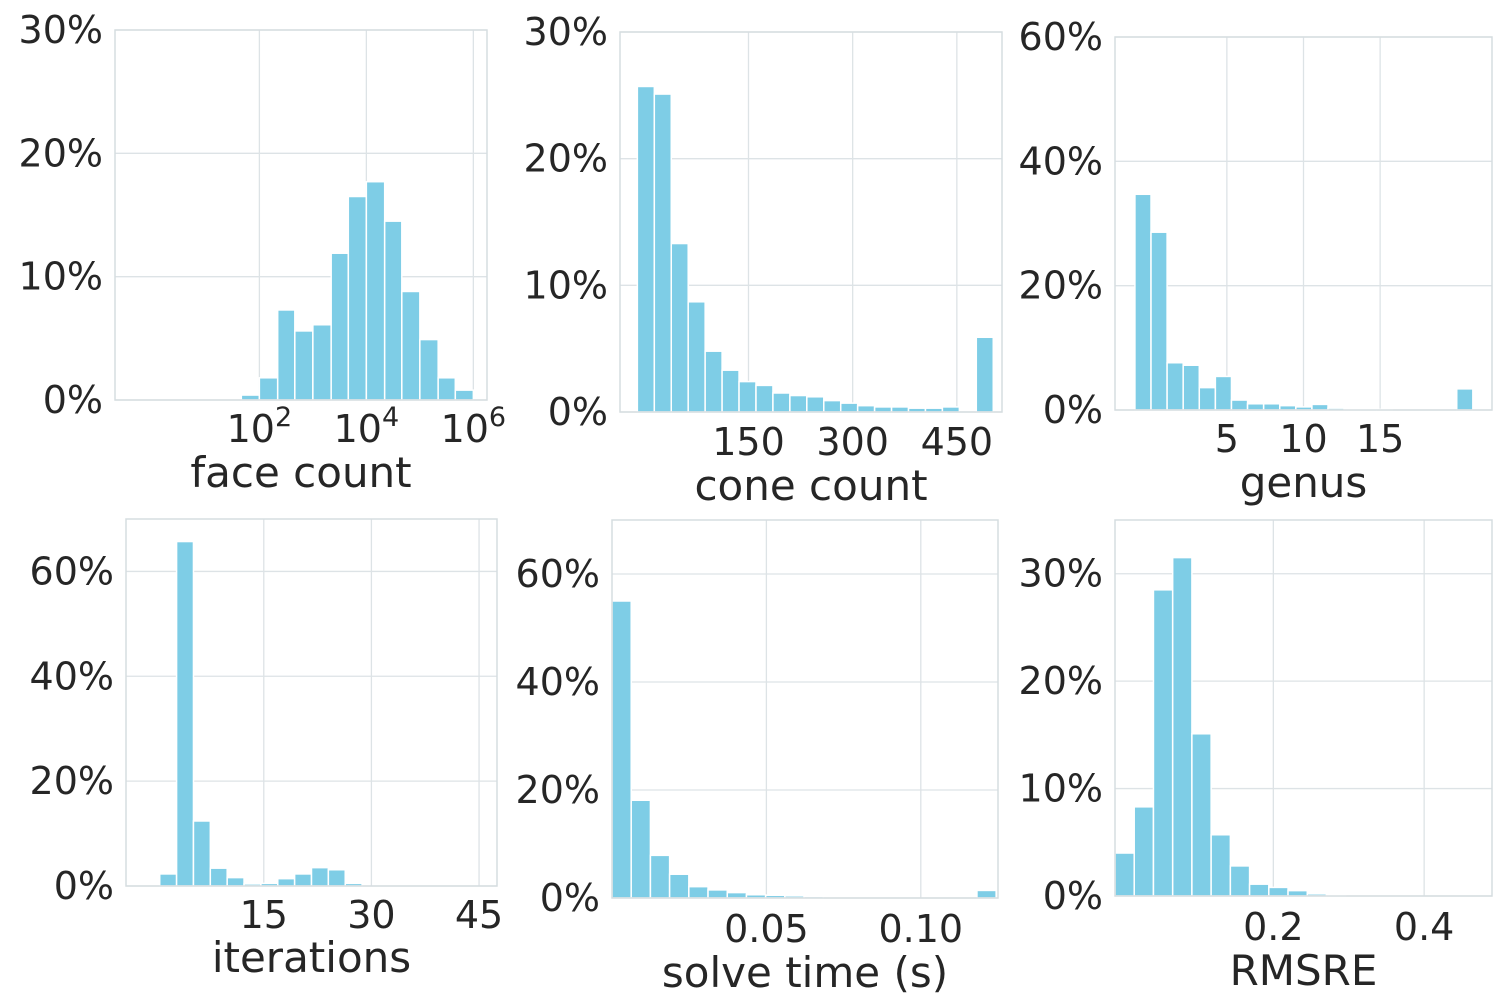 This screenshot has width=1495, height=1006. Describe the element at coordinates (1303, 439) in the screenshot. I see `x-tick-label: 10` at that location.